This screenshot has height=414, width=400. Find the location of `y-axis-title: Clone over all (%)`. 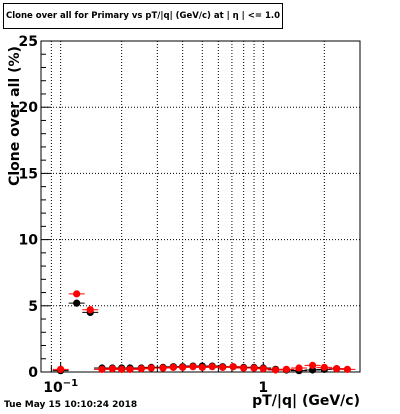

y-axis-title: Clone over all (%) is located at coordinates (15, 116).